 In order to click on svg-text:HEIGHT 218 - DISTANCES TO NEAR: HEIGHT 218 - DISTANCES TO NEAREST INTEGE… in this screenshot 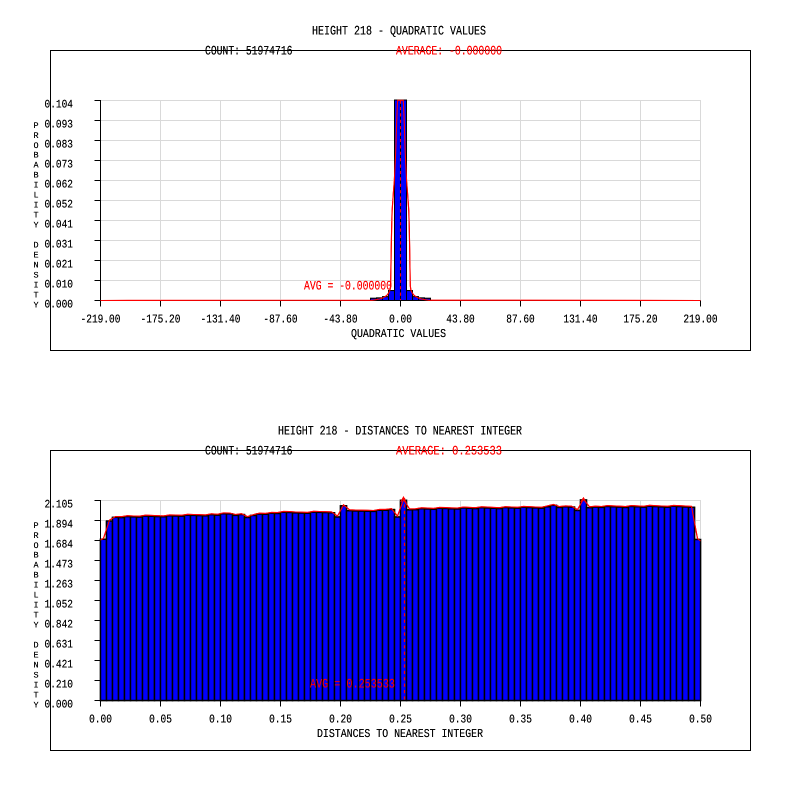, I will do `click(400, 431)`.